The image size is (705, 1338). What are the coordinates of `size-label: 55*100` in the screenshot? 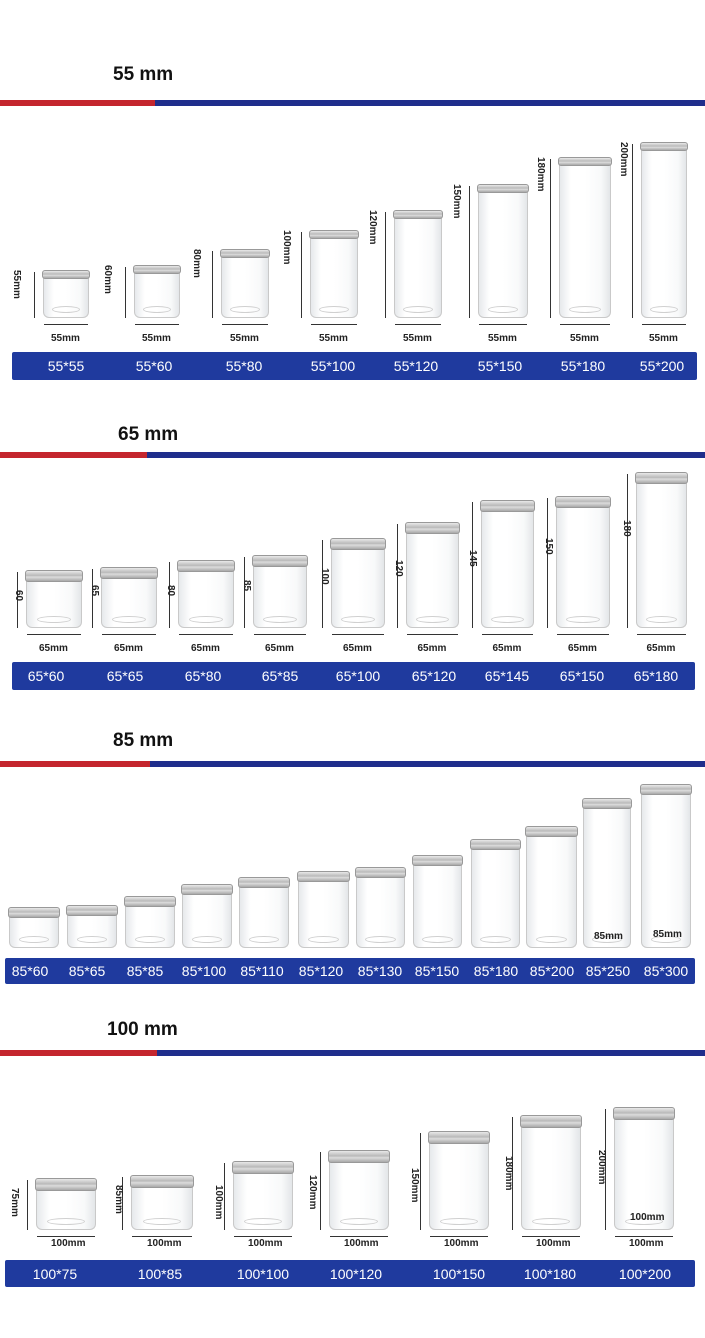 It's located at (333, 366).